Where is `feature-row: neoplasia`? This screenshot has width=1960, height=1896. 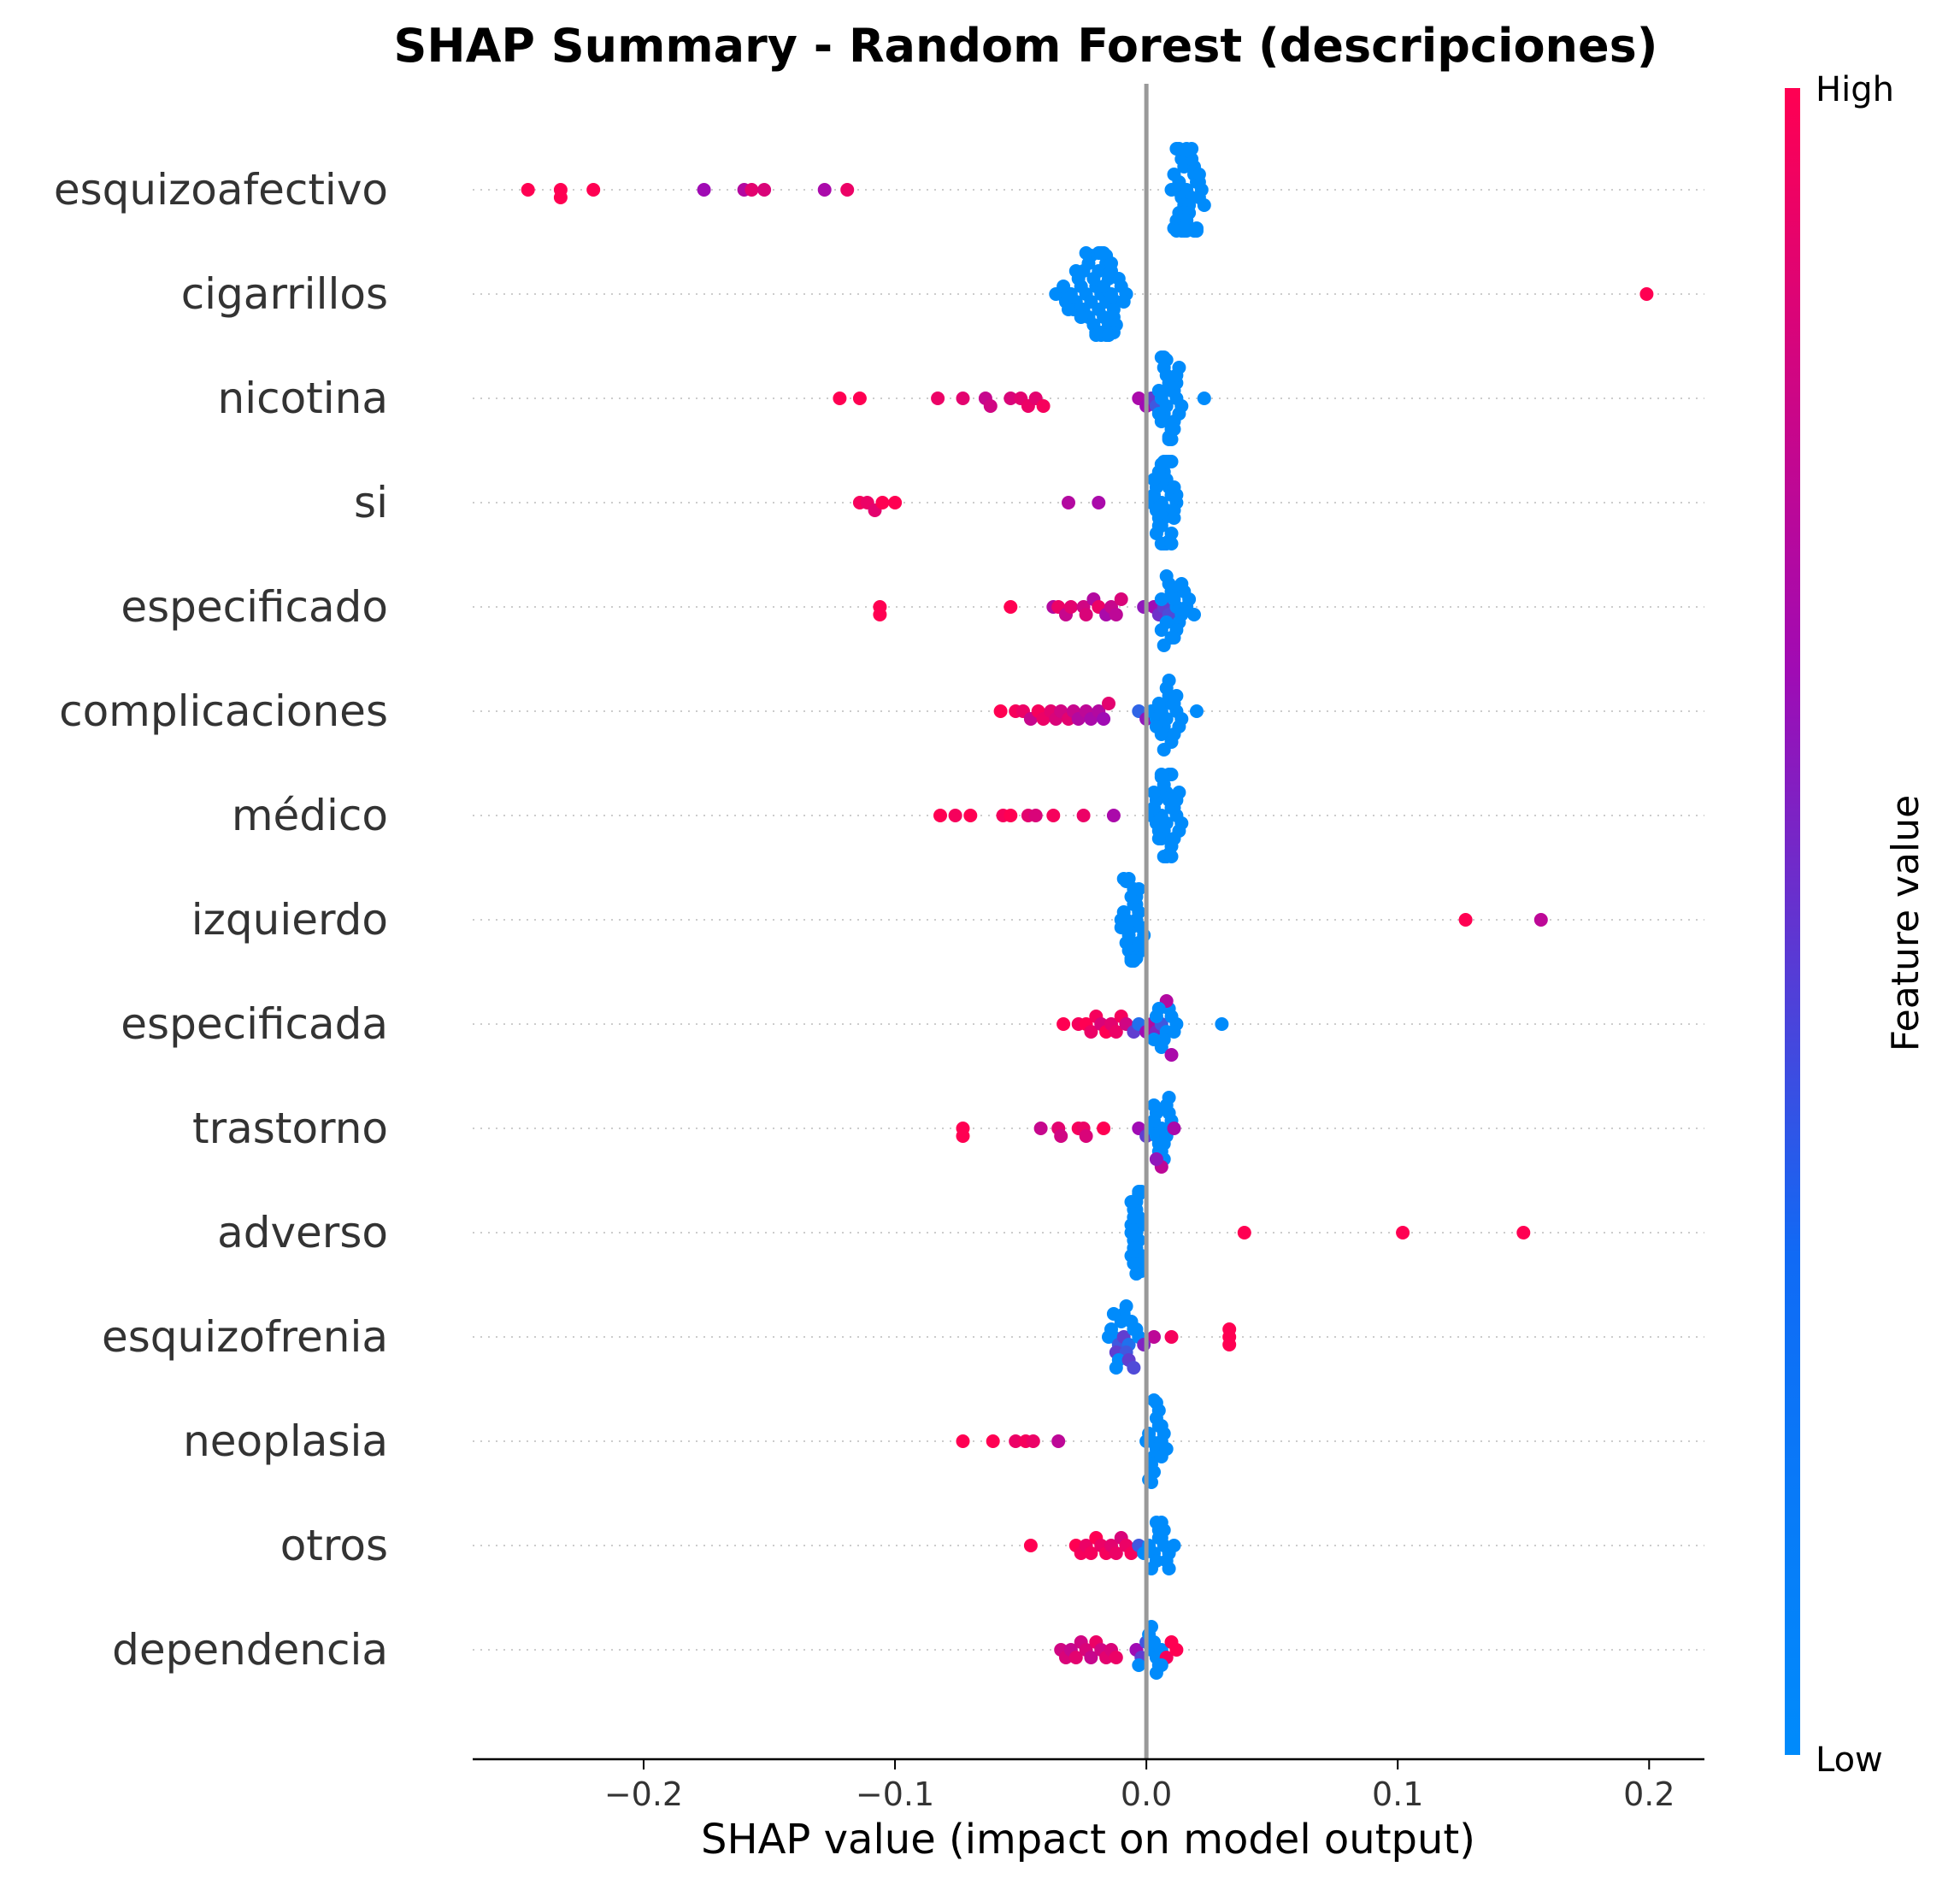 feature-row: neoplasia is located at coordinates (944, 1441).